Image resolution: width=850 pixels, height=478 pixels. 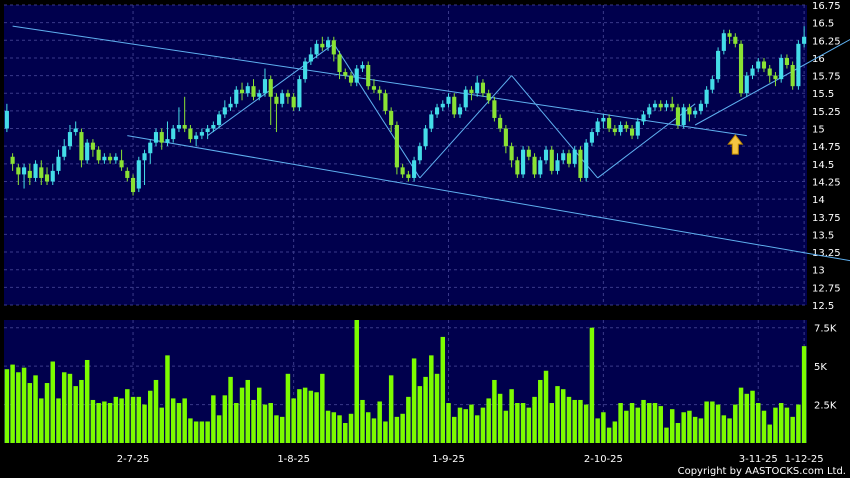 I want to click on copyright-text: Copyright by AASTOCKS.com Ltd., so click(x=762, y=471).